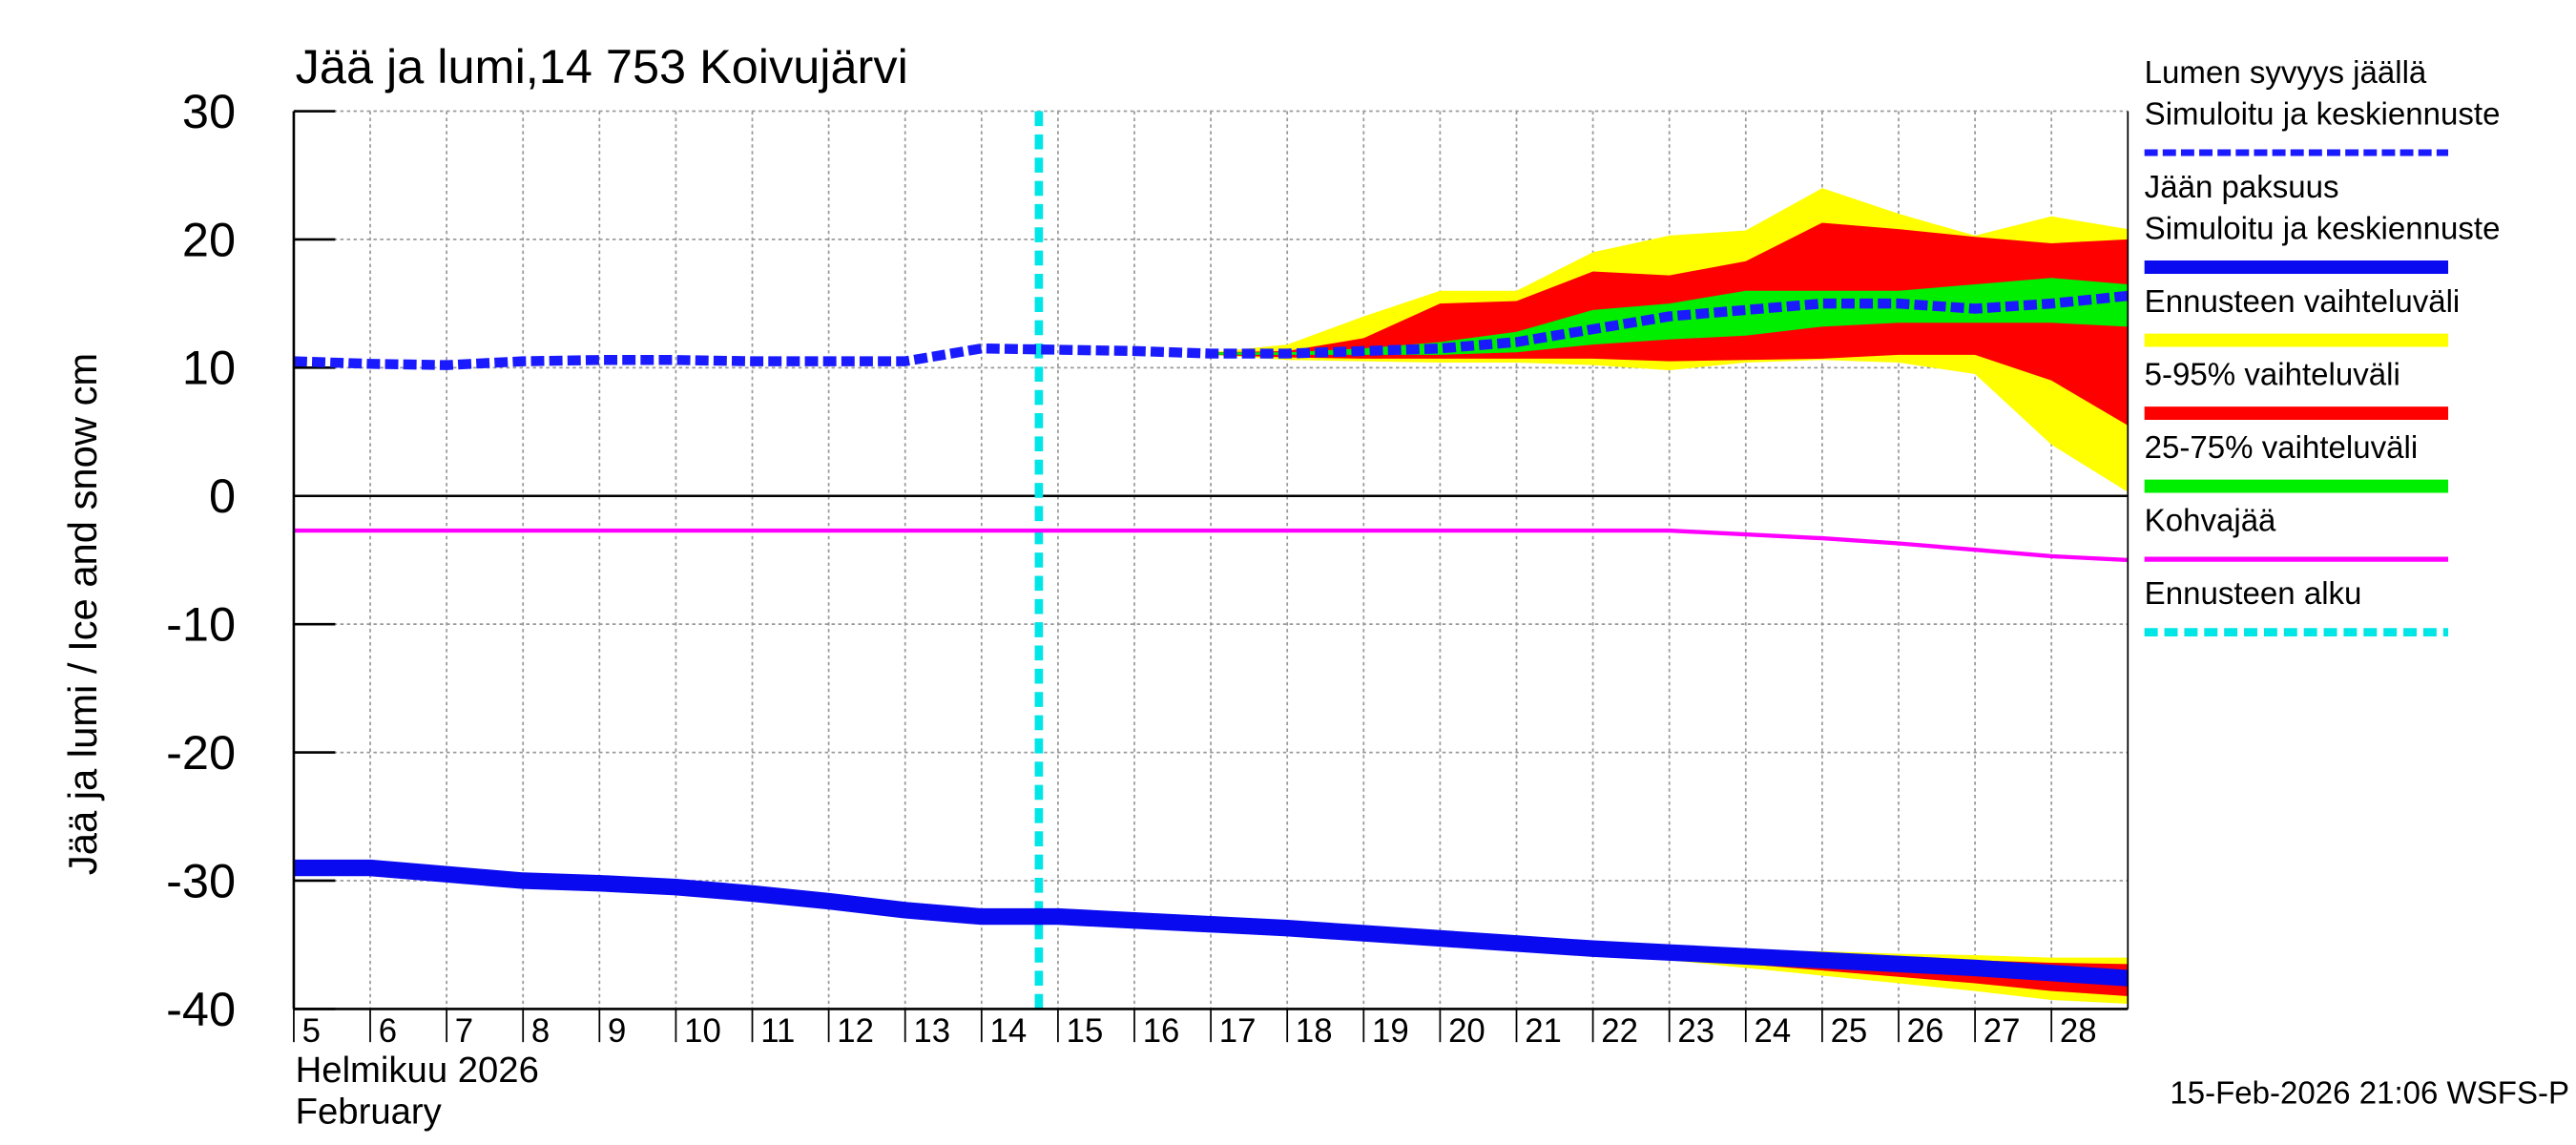 The width and height of the screenshot is (2576, 1145). What do you see at coordinates (1238, 1031) in the screenshot?
I see `x-tick-label: 17` at bounding box center [1238, 1031].